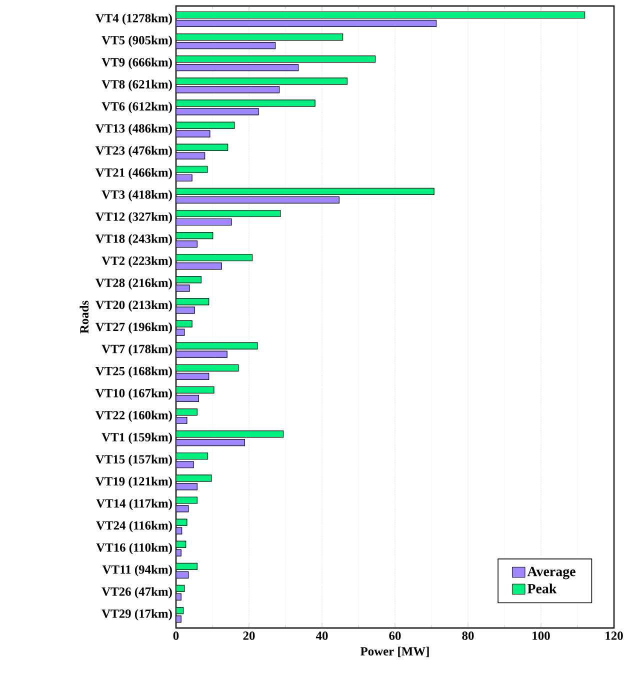  What do you see at coordinates (541, 636) in the screenshot?
I see `x-tick-label: 100` at bounding box center [541, 636].